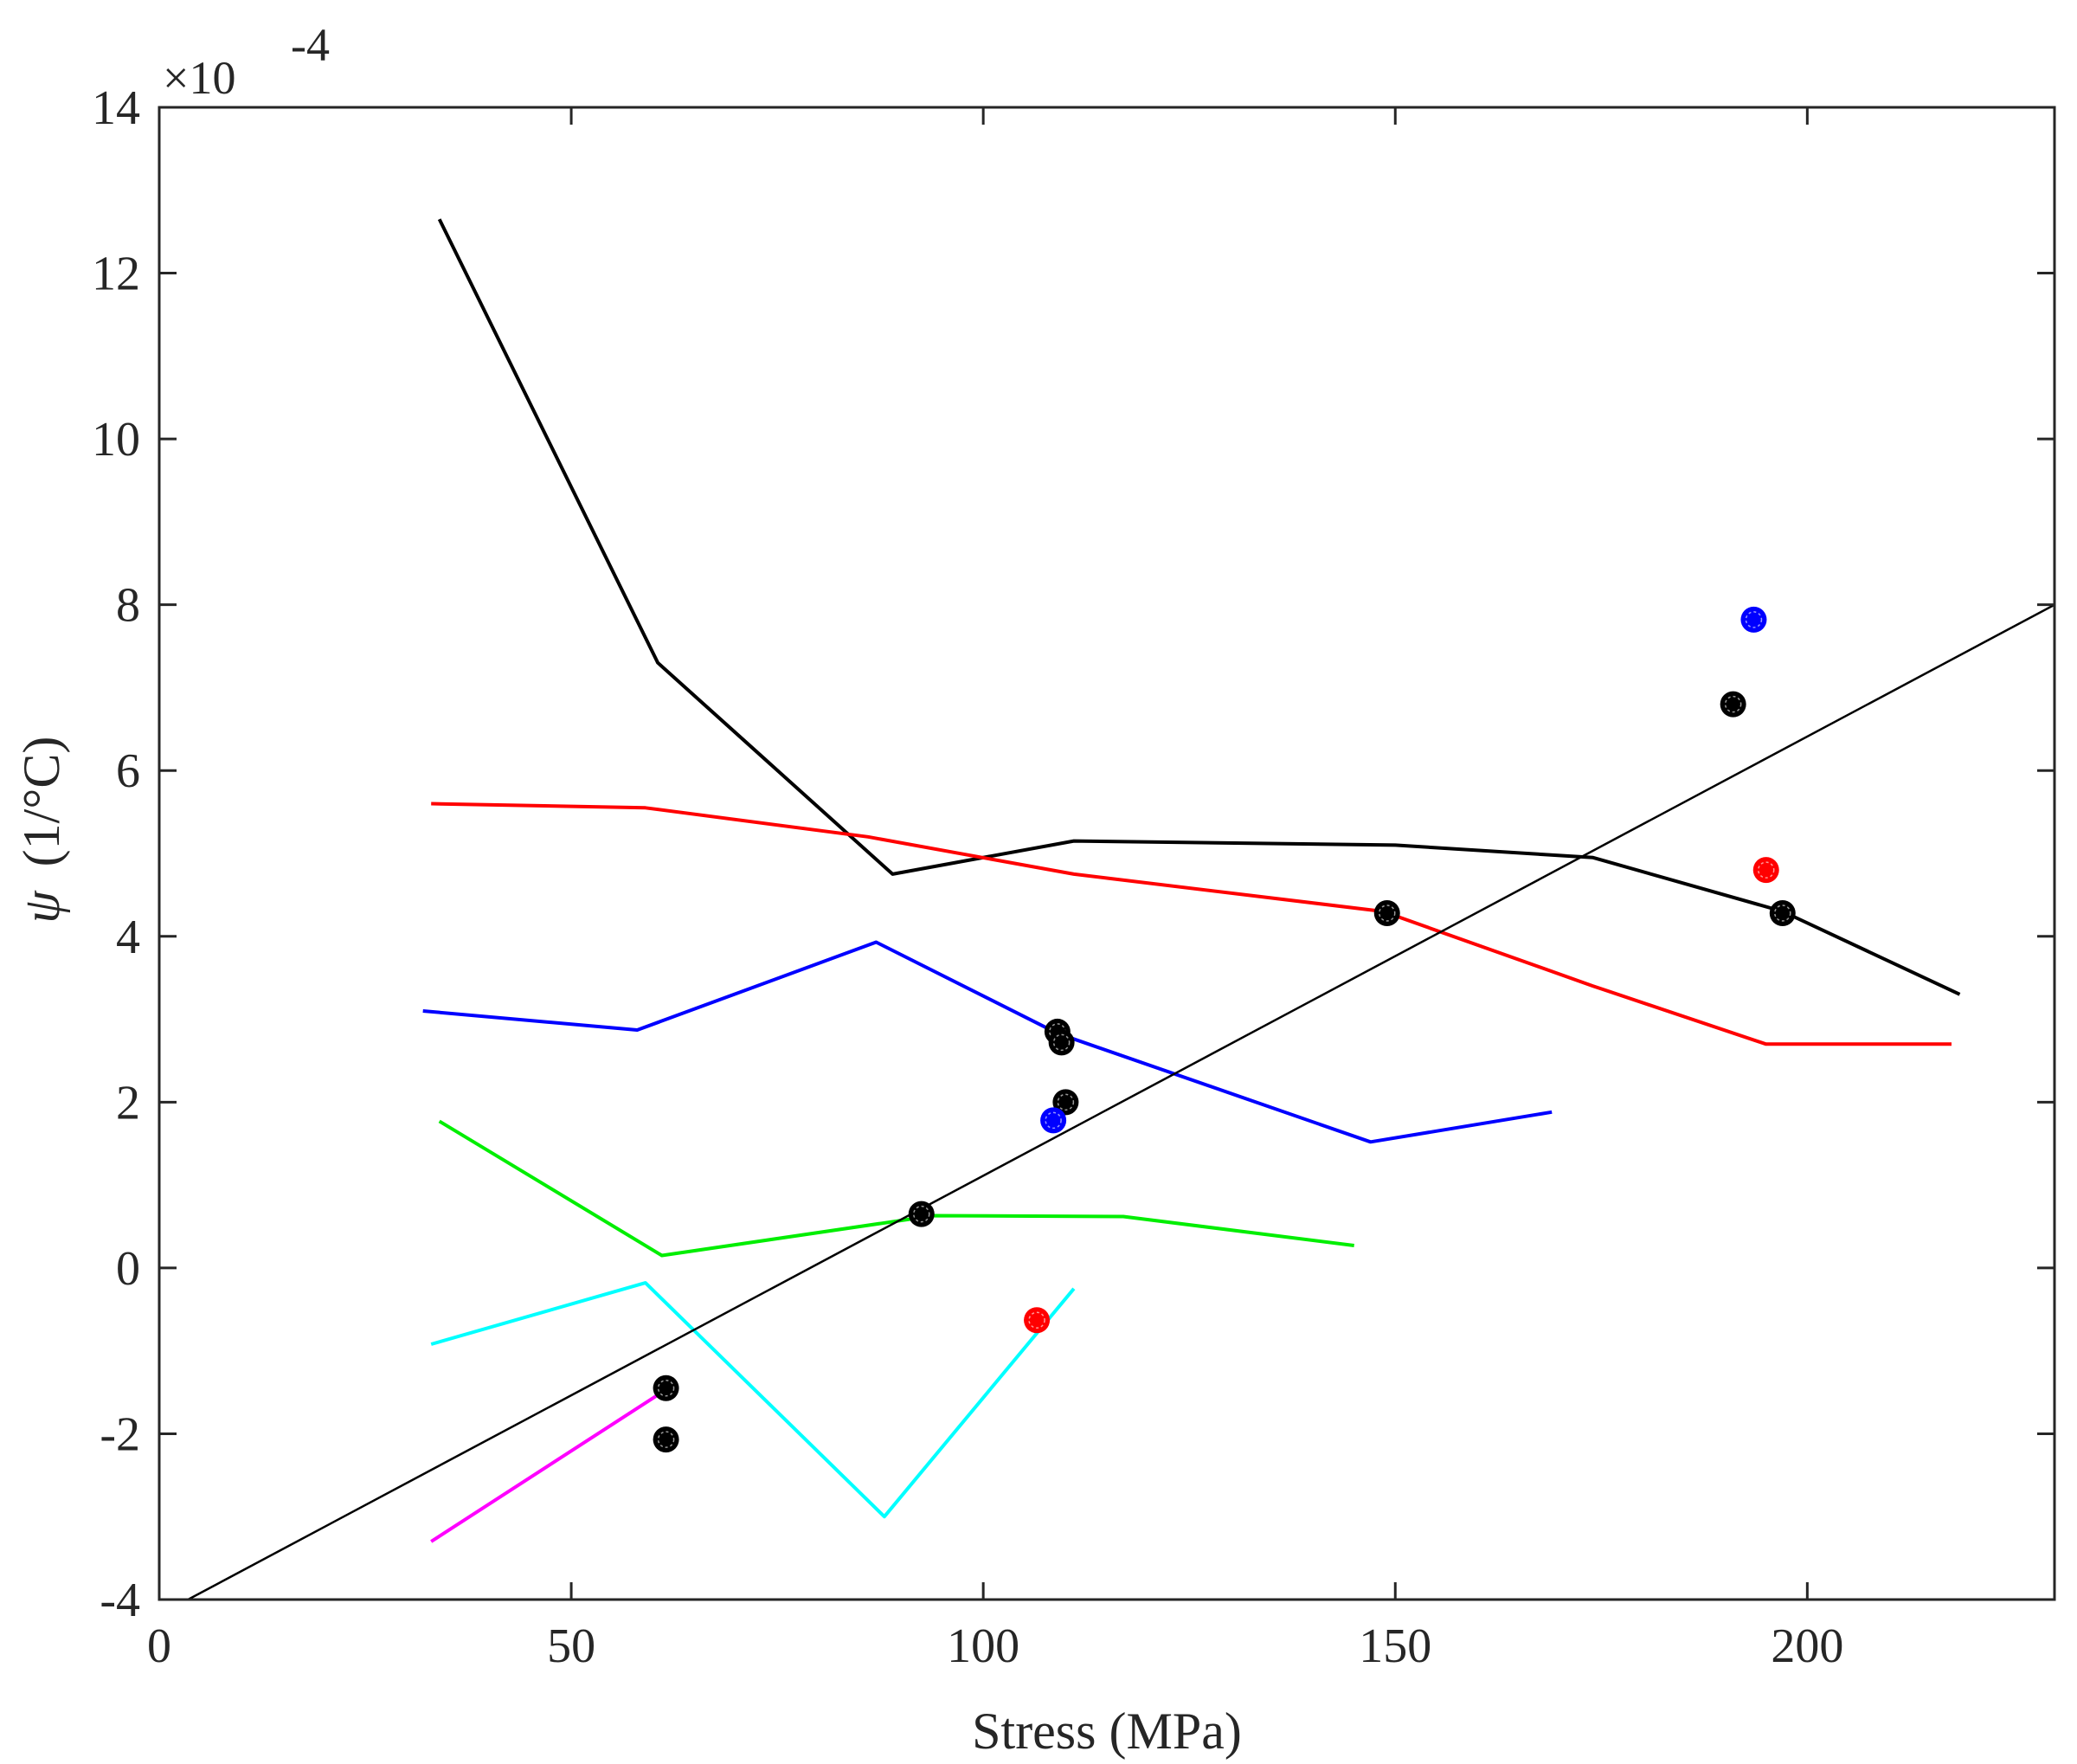  What do you see at coordinates (1191, 924) in the screenshot?
I see `series-line-red` at bounding box center [1191, 924].